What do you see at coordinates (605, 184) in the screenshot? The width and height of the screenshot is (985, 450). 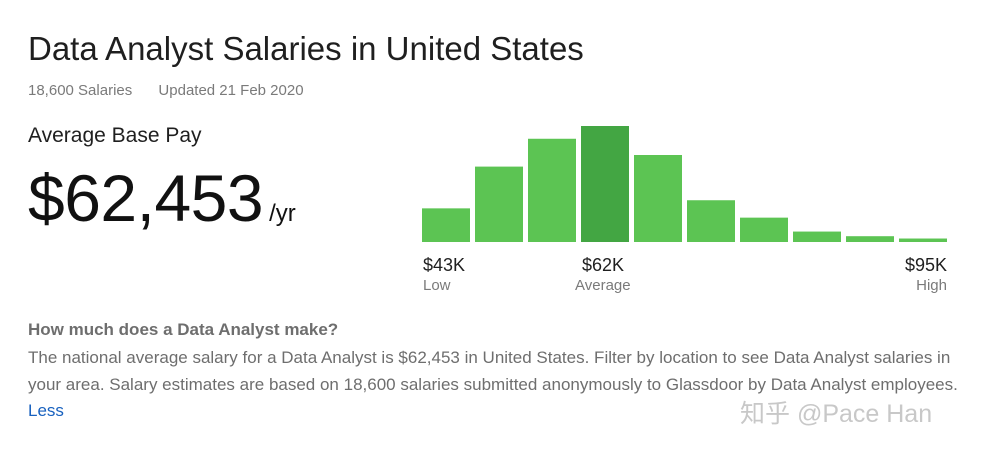 I see `histogram-bar-average` at bounding box center [605, 184].